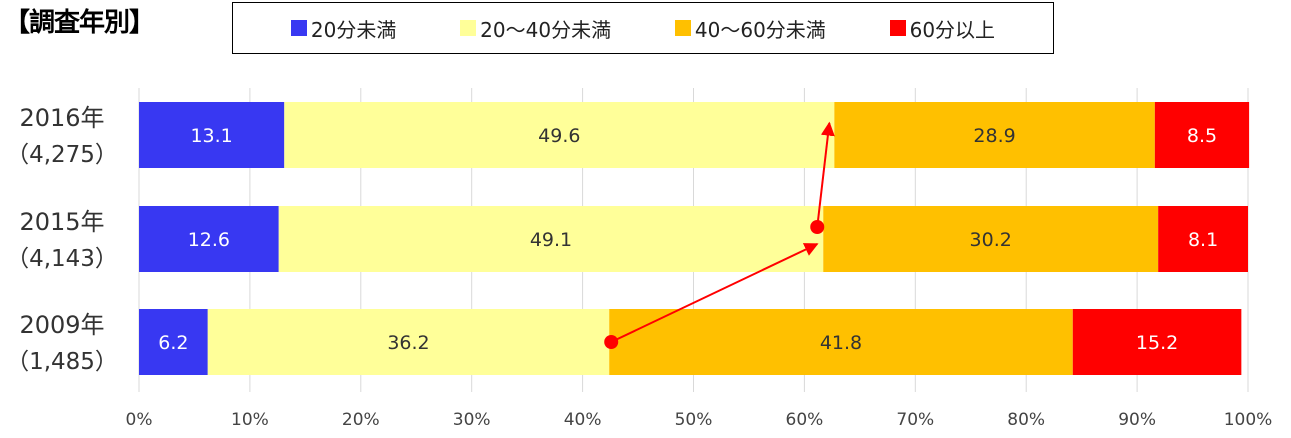 This screenshot has height=438, width=1291. I want to click on x-tick-label: 0%, so click(139, 420).